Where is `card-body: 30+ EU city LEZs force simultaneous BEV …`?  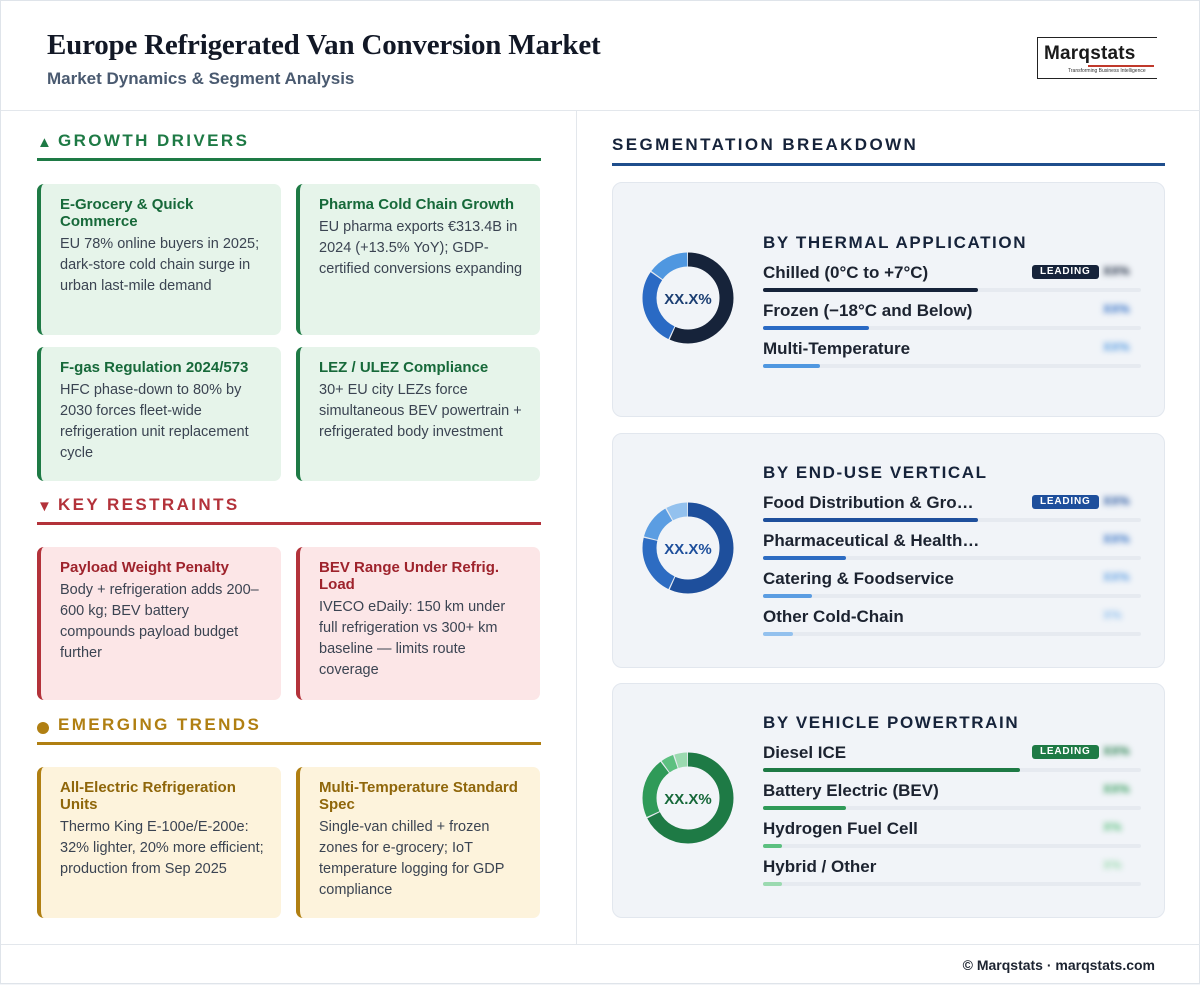
card-body: 30+ EU city LEZs force simultaneous BEV … is located at coordinates (420, 411).